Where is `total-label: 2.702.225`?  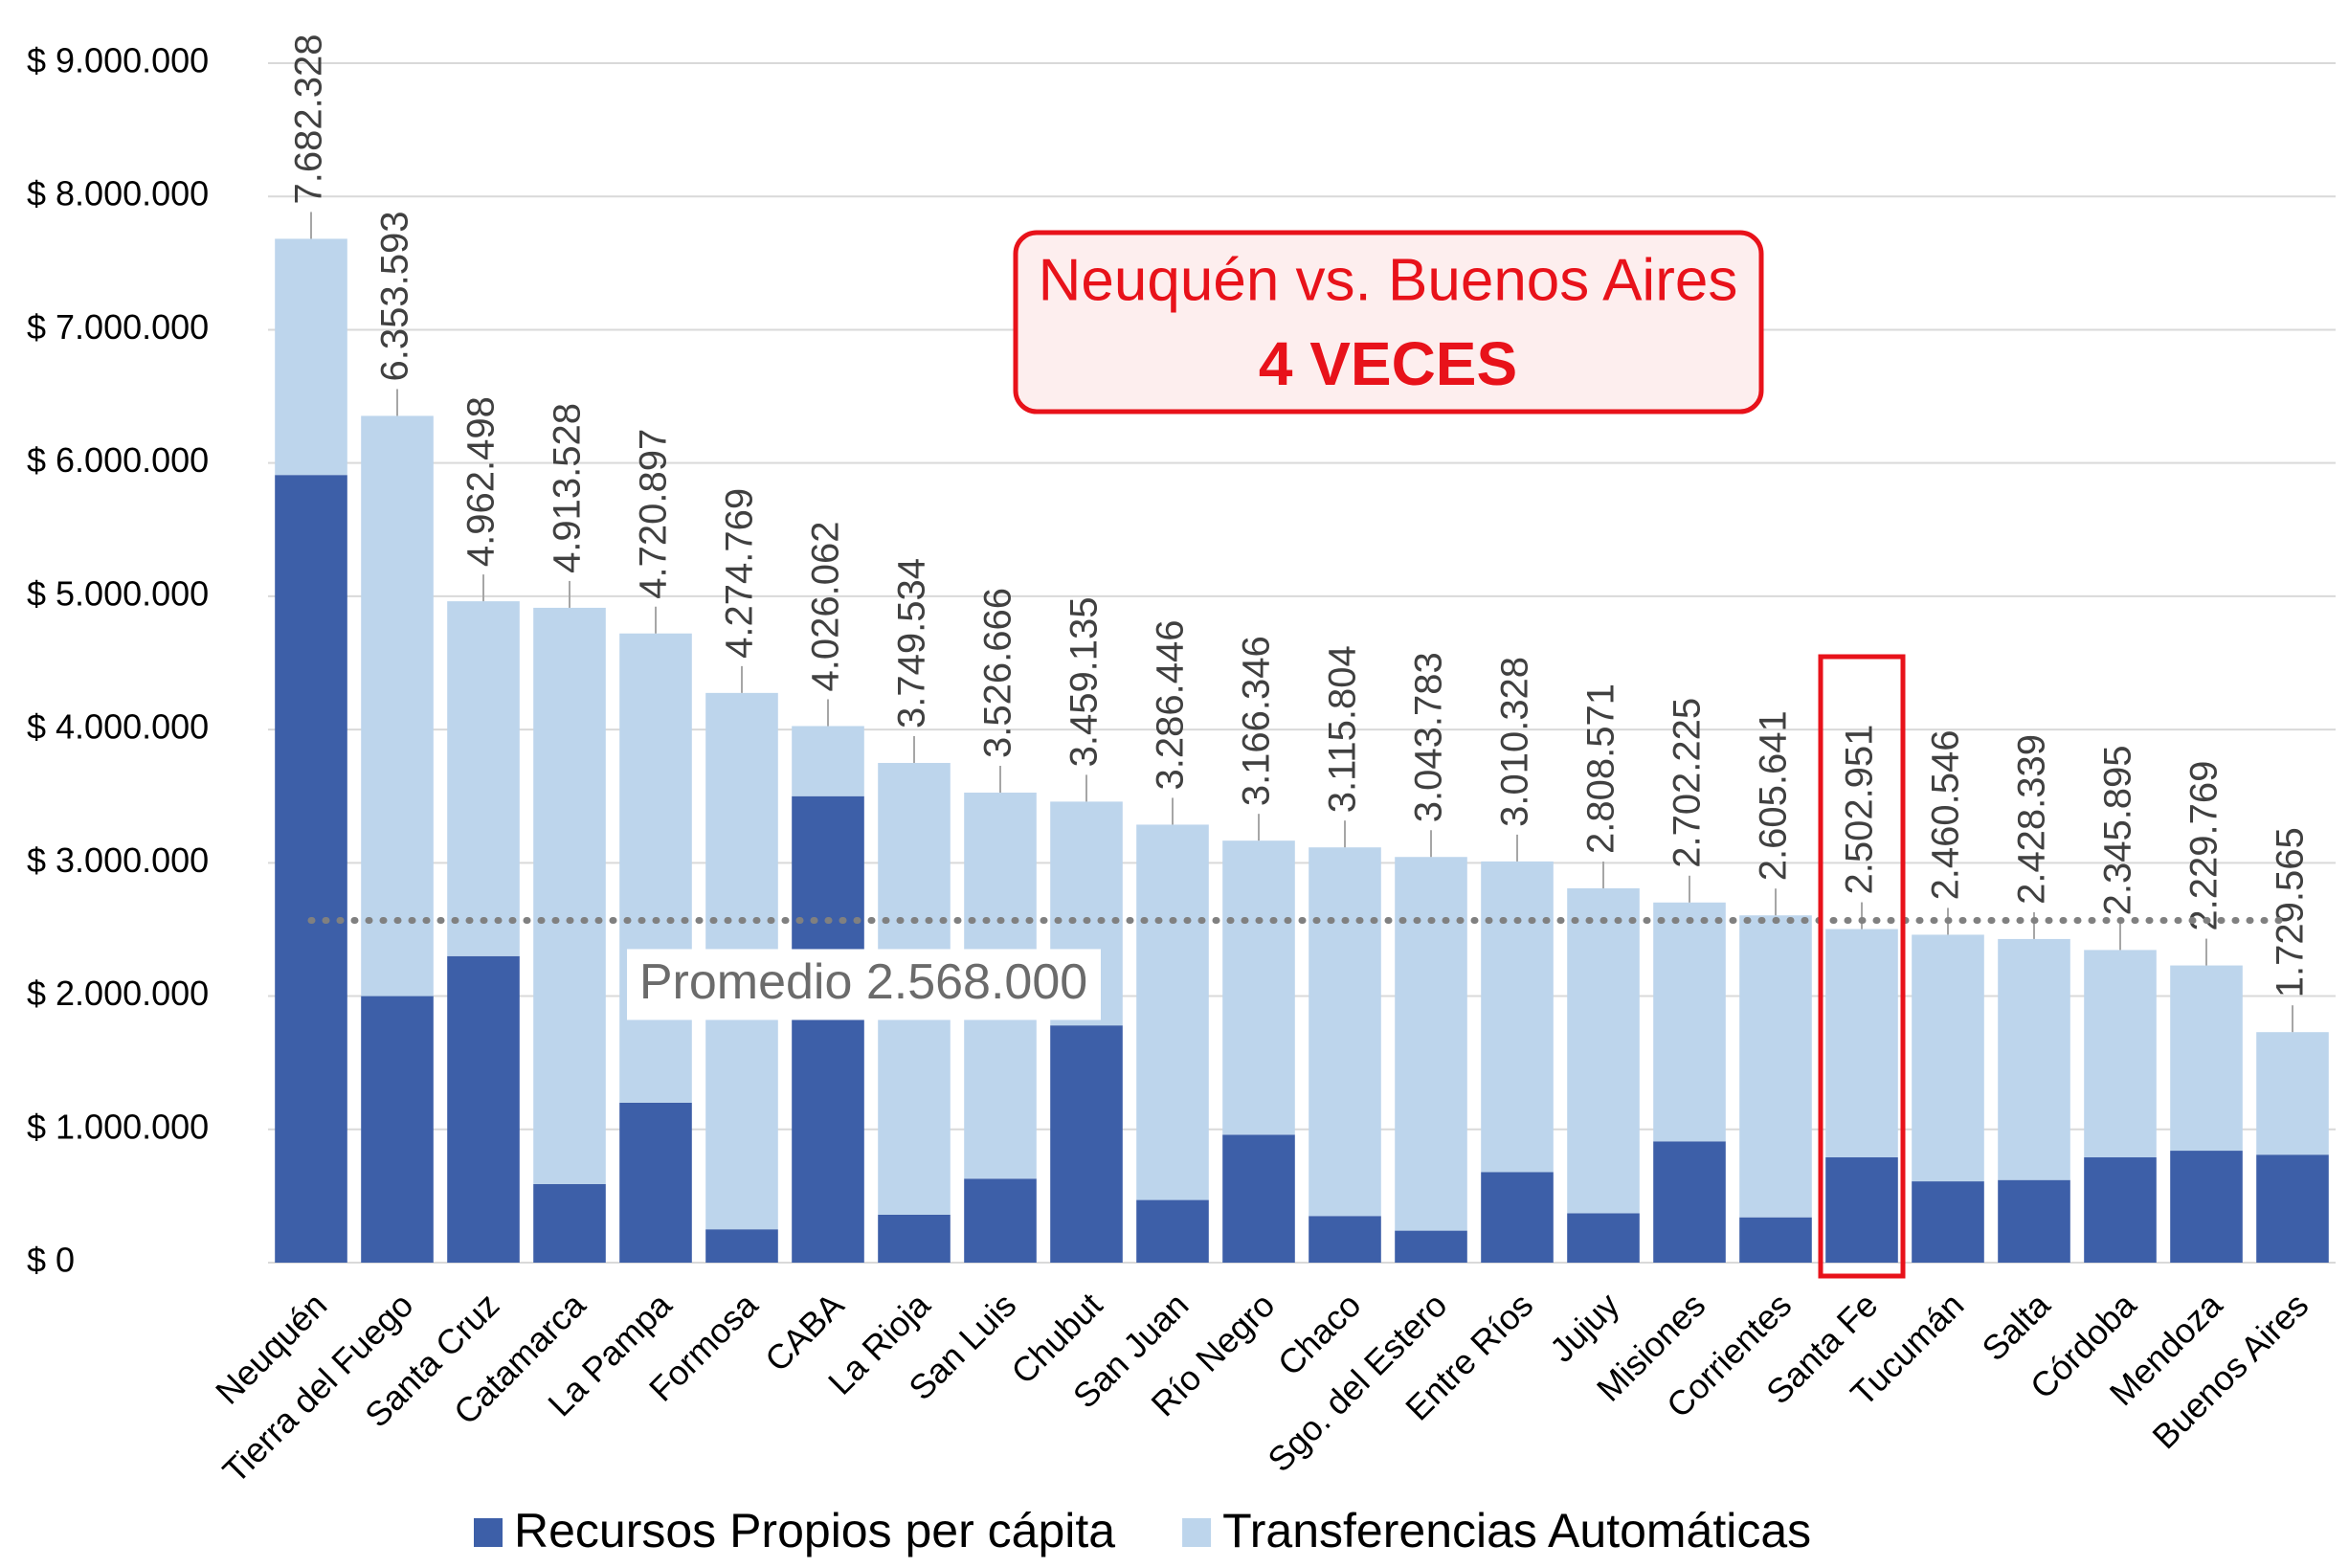 total-label: 2.702.225 is located at coordinates (1688, 783).